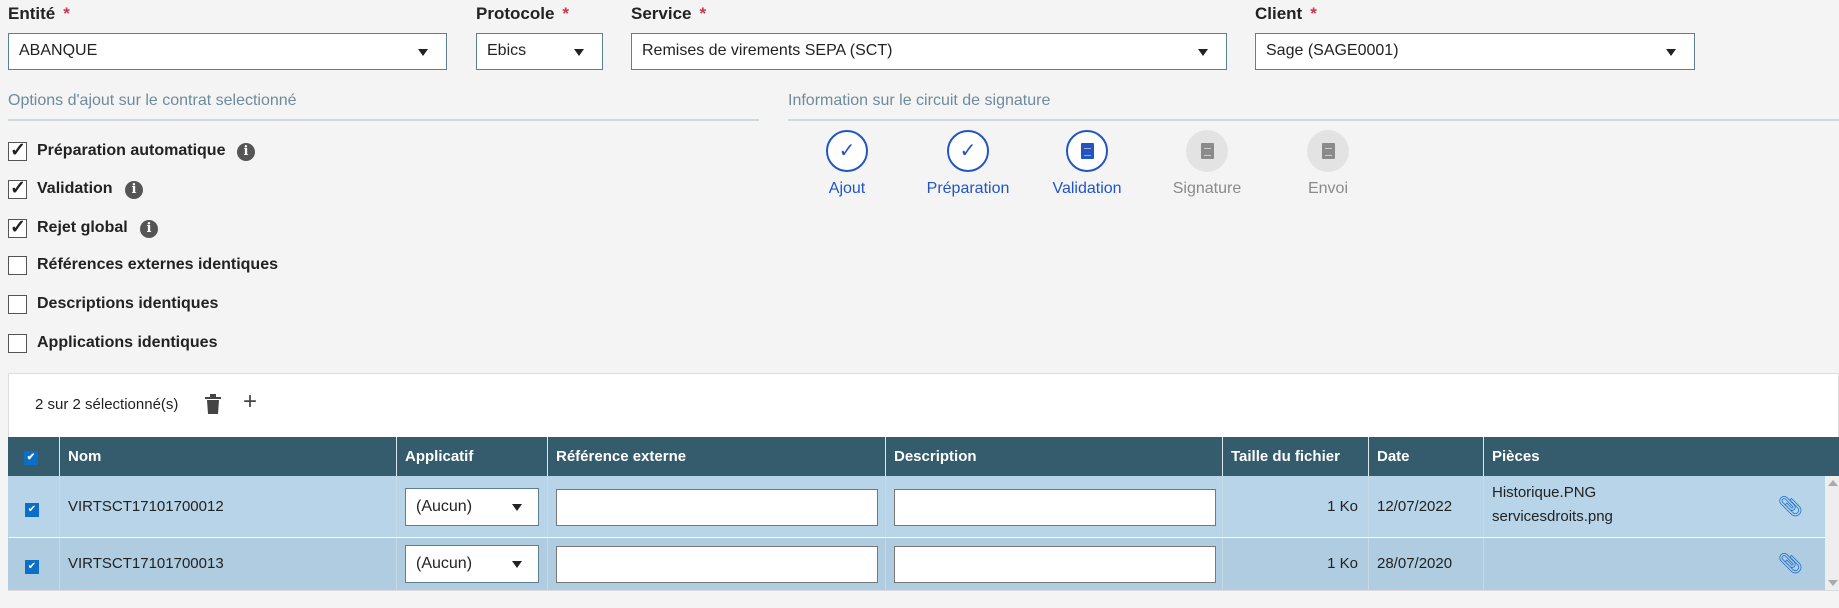 The width and height of the screenshot is (1839, 608). Describe the element at coordinates (507, 50) in the screenshot. I see `protocole-value: Ebics` at that location.